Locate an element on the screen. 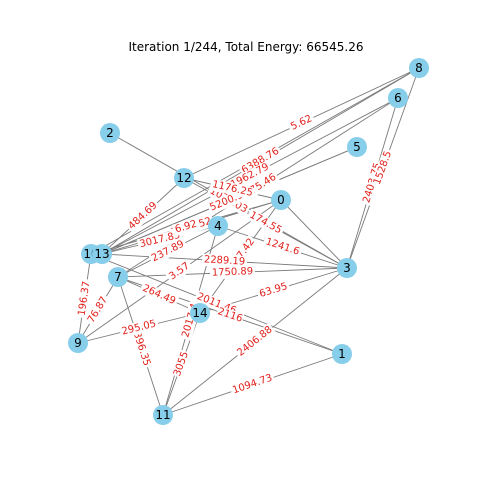  node-9: 9 is located at coordinates (78, 343).